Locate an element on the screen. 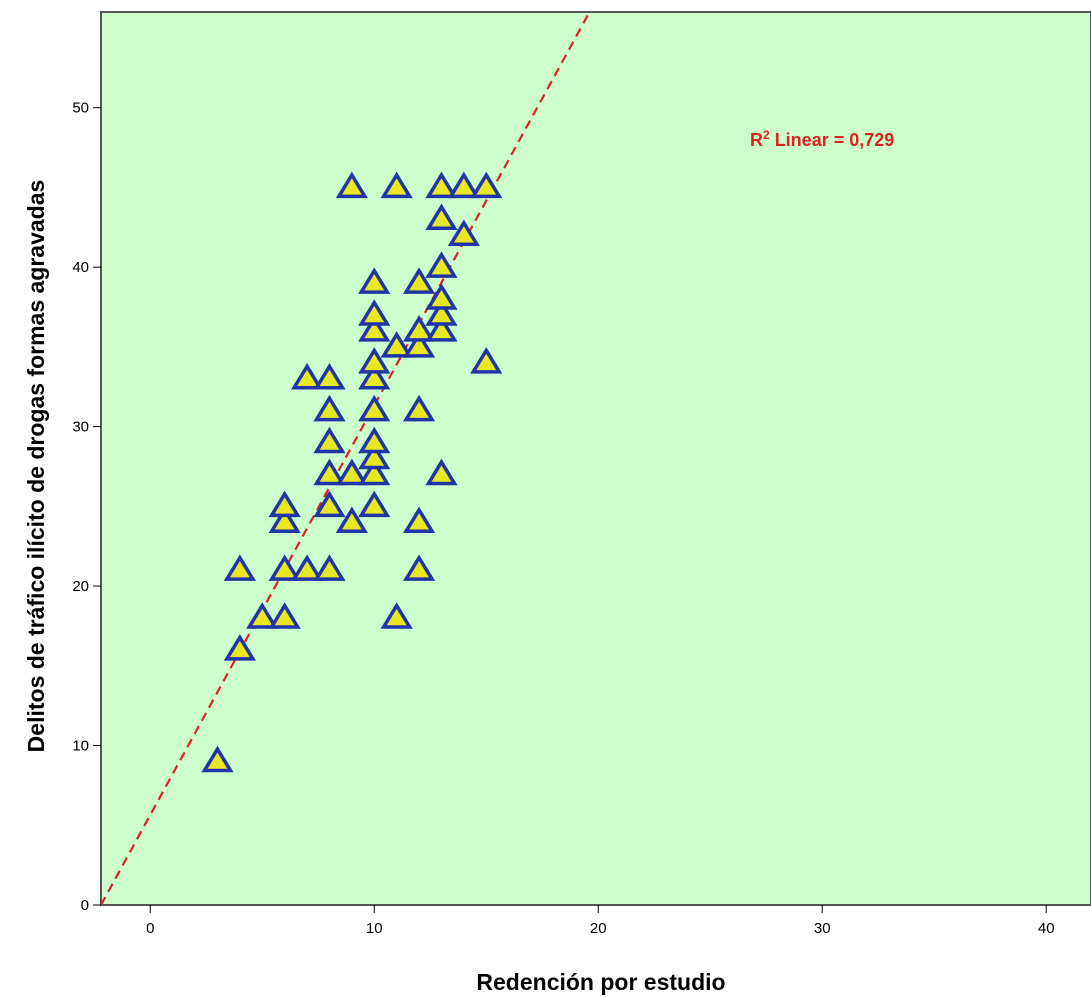 Image resolution: width=1091 pixels, height=997 pixels. x-tick-label: 0 is located at coordinates (150, 928).